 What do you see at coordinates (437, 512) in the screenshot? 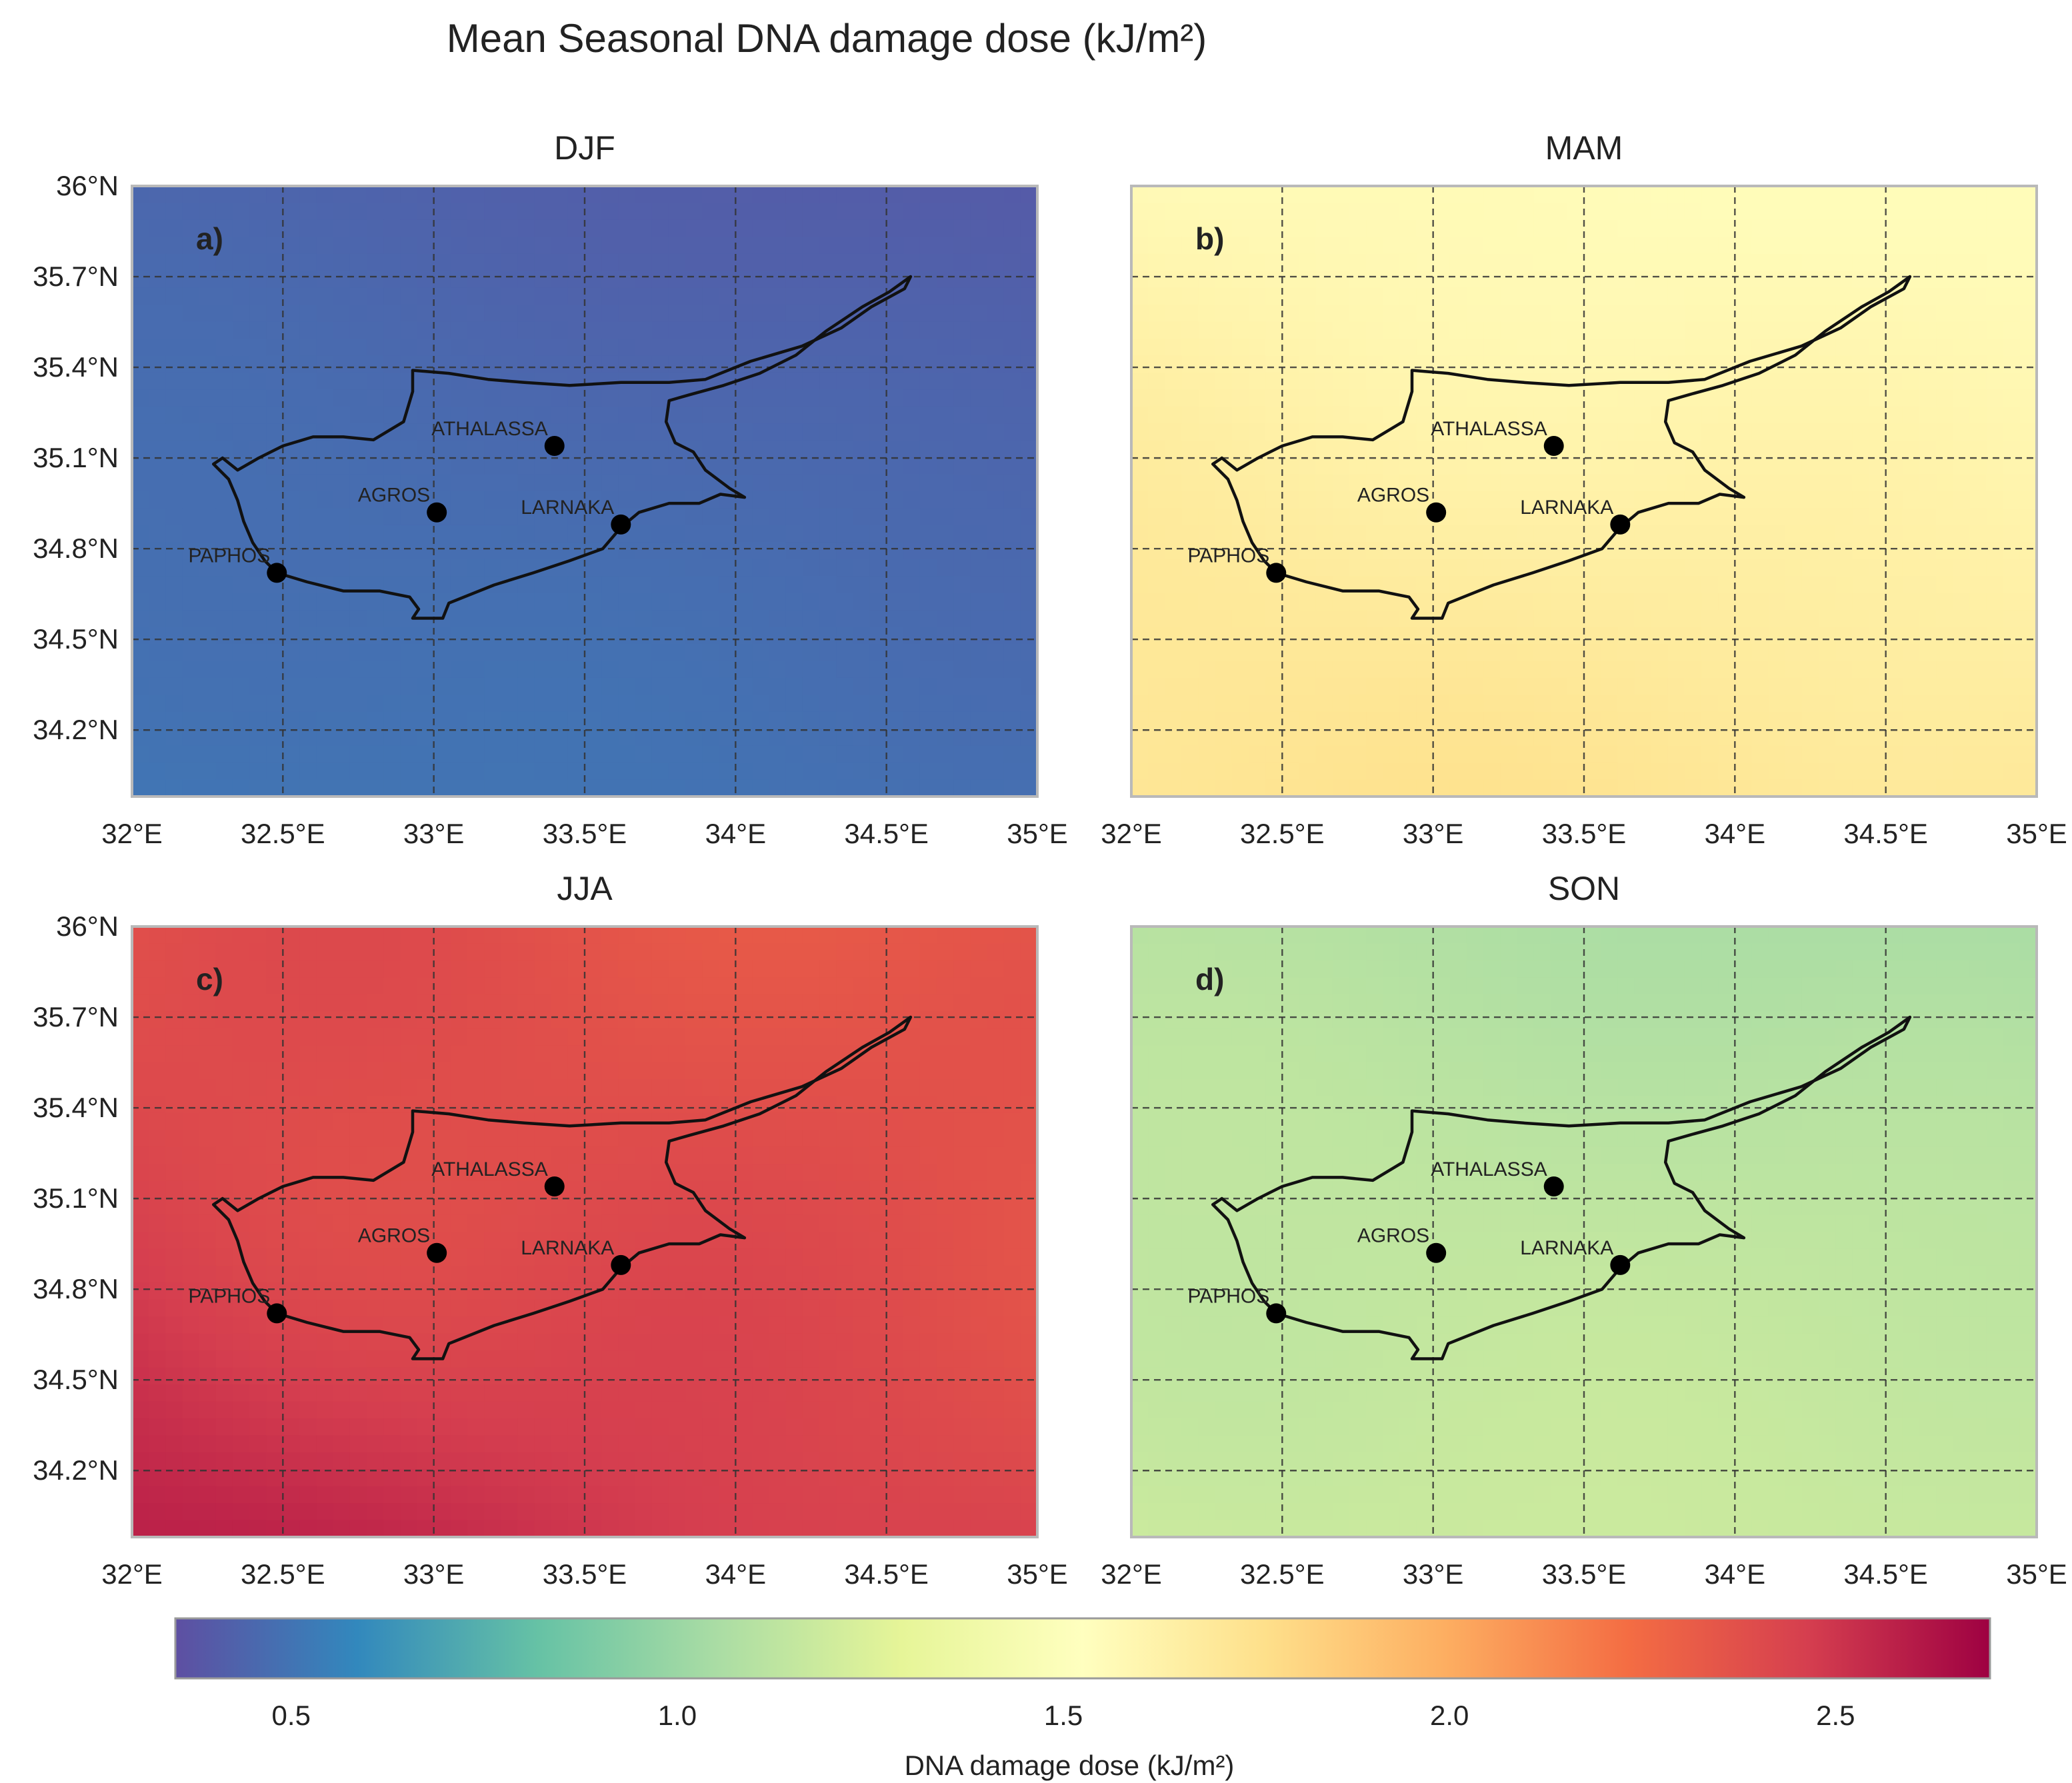
I see `station-marker` at bounding box center [437, 512].